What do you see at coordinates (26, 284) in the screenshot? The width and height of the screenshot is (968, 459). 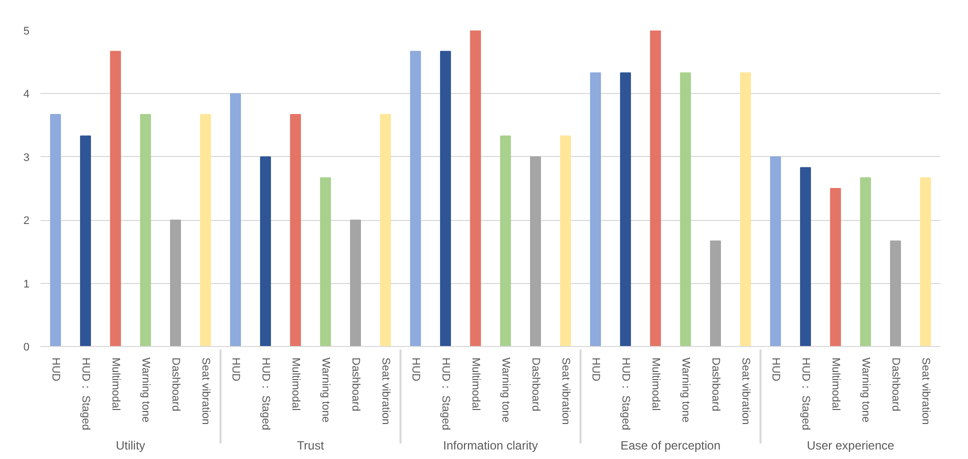 I see `y-tick-label: 1` at bounding box center [26, 284].